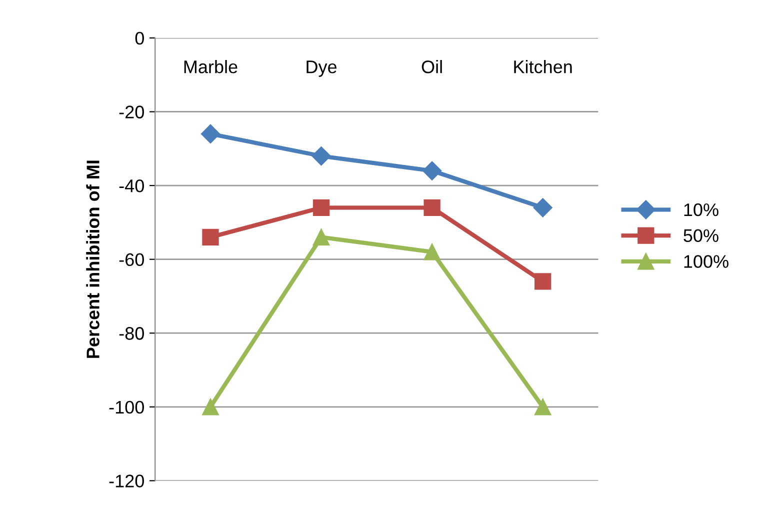  What do you see at coordinates (432, 67) in the screenshot?
I see `x-tick-label: Oil` at bounding box center [432, 67].